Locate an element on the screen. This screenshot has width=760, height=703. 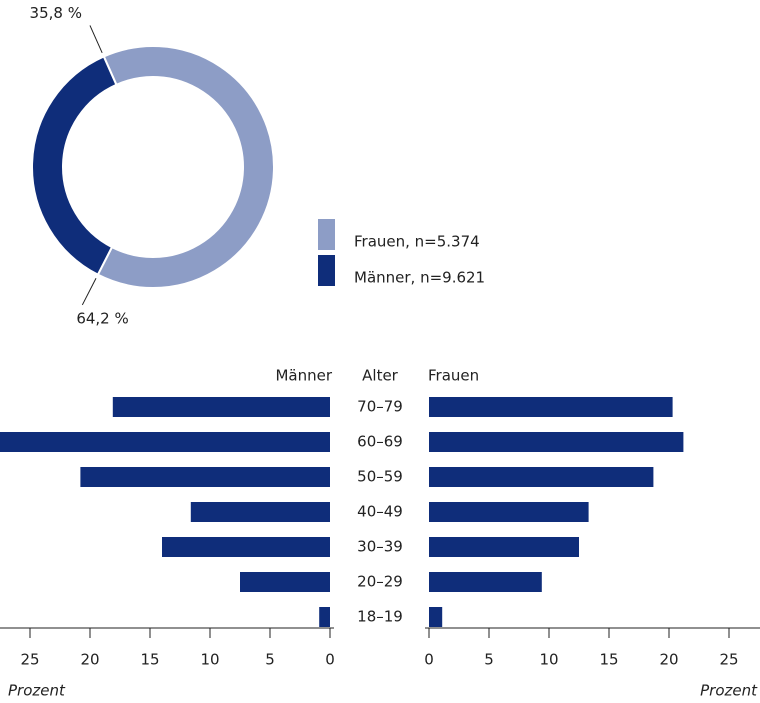
category-label: 18–19 is located at coordinates (380, 617).